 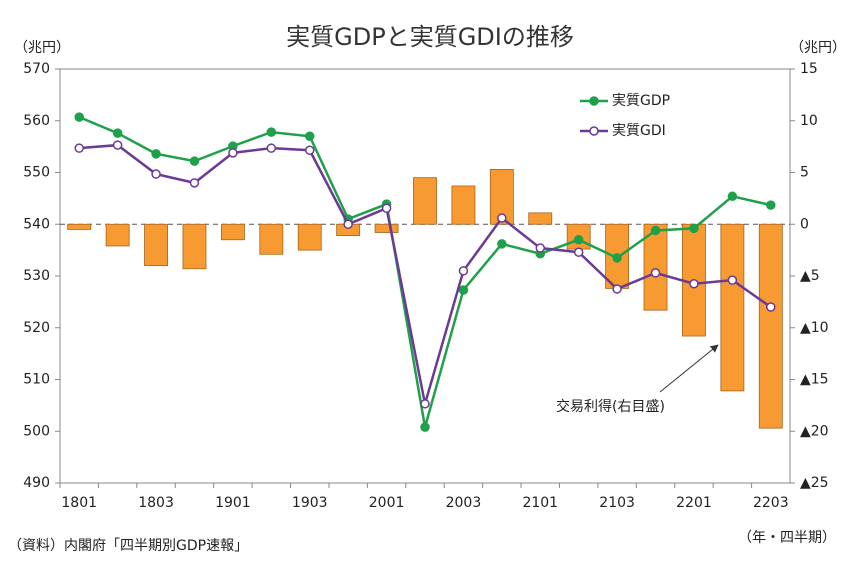 What do you see at coordinates (156, 503) in the screenshot?
I see `x-tick-label: 1803` at bounding box center [156, 503].